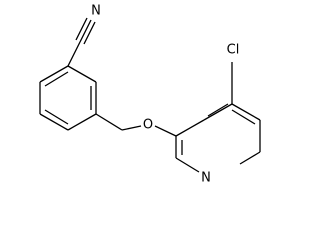  What do you see at coordinates (218, 117) in the screenshot?
I see `pyridine-ring` at bounding box center [218, 117].